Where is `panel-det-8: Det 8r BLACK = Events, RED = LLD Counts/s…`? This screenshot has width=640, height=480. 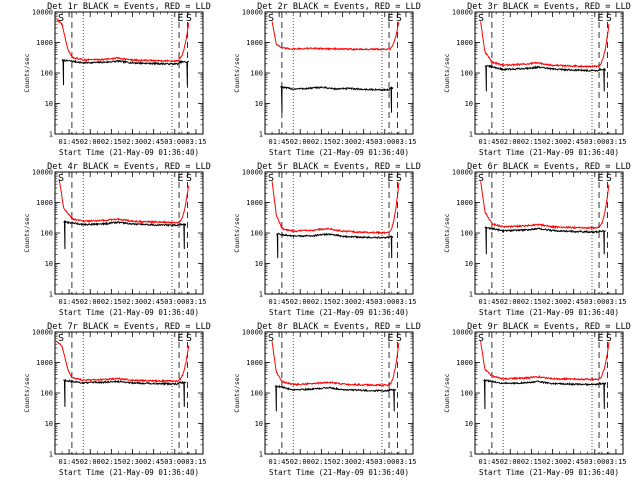
panel-det-8: Det 8r BLACK = Events, RED = LLD Counts/s… is located at coordinates (327, 399).